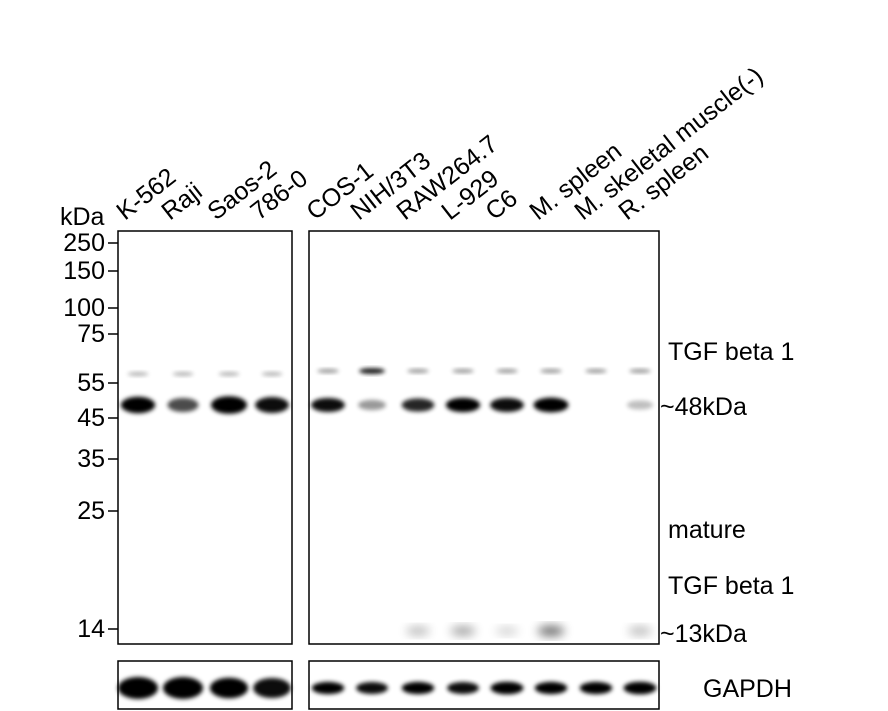  Describe the element at coordinates (91, 418) in the screenshot. I see `marker-label: 45` at that location.